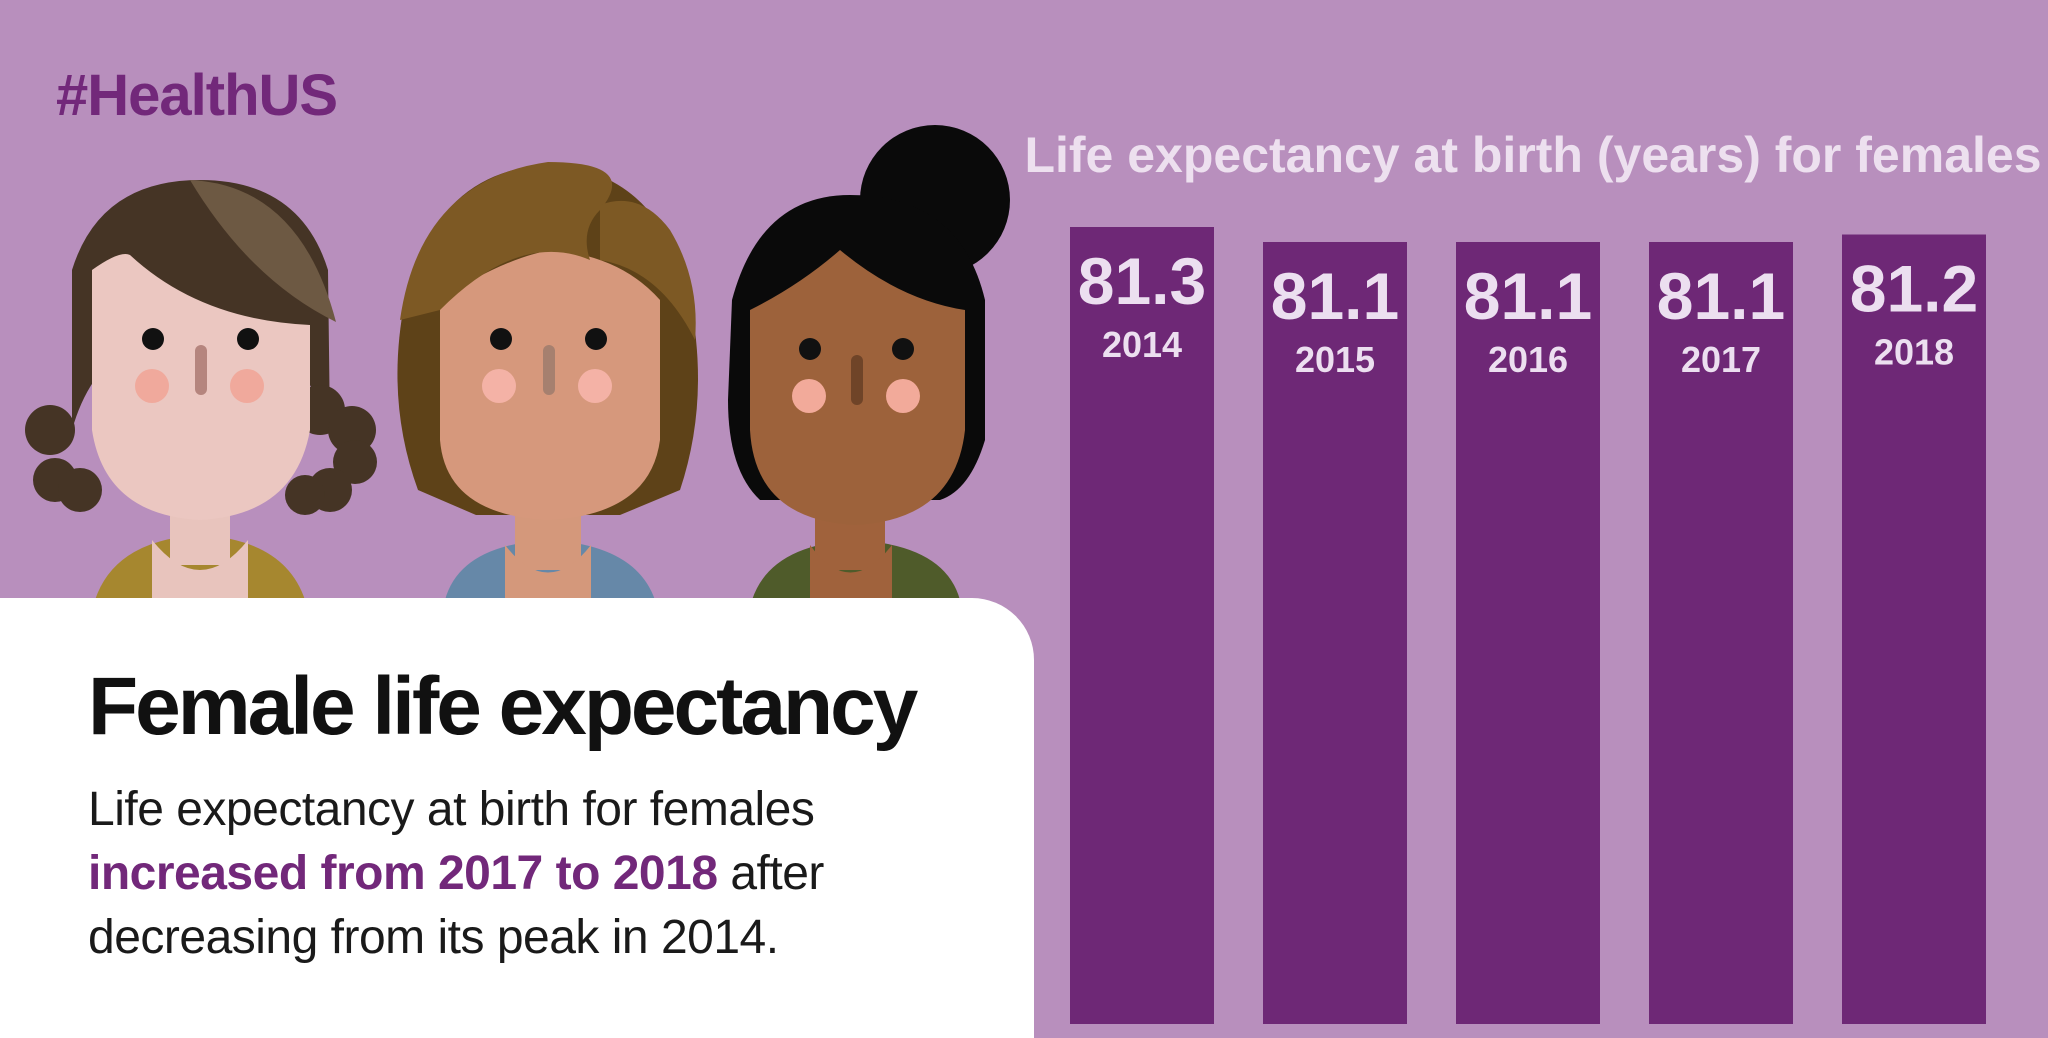  What do you see at coordinates (1335, 296) in the screenshot?
I see `bar-value-label-2015: 81.1` at bounding box center [1335, 296].